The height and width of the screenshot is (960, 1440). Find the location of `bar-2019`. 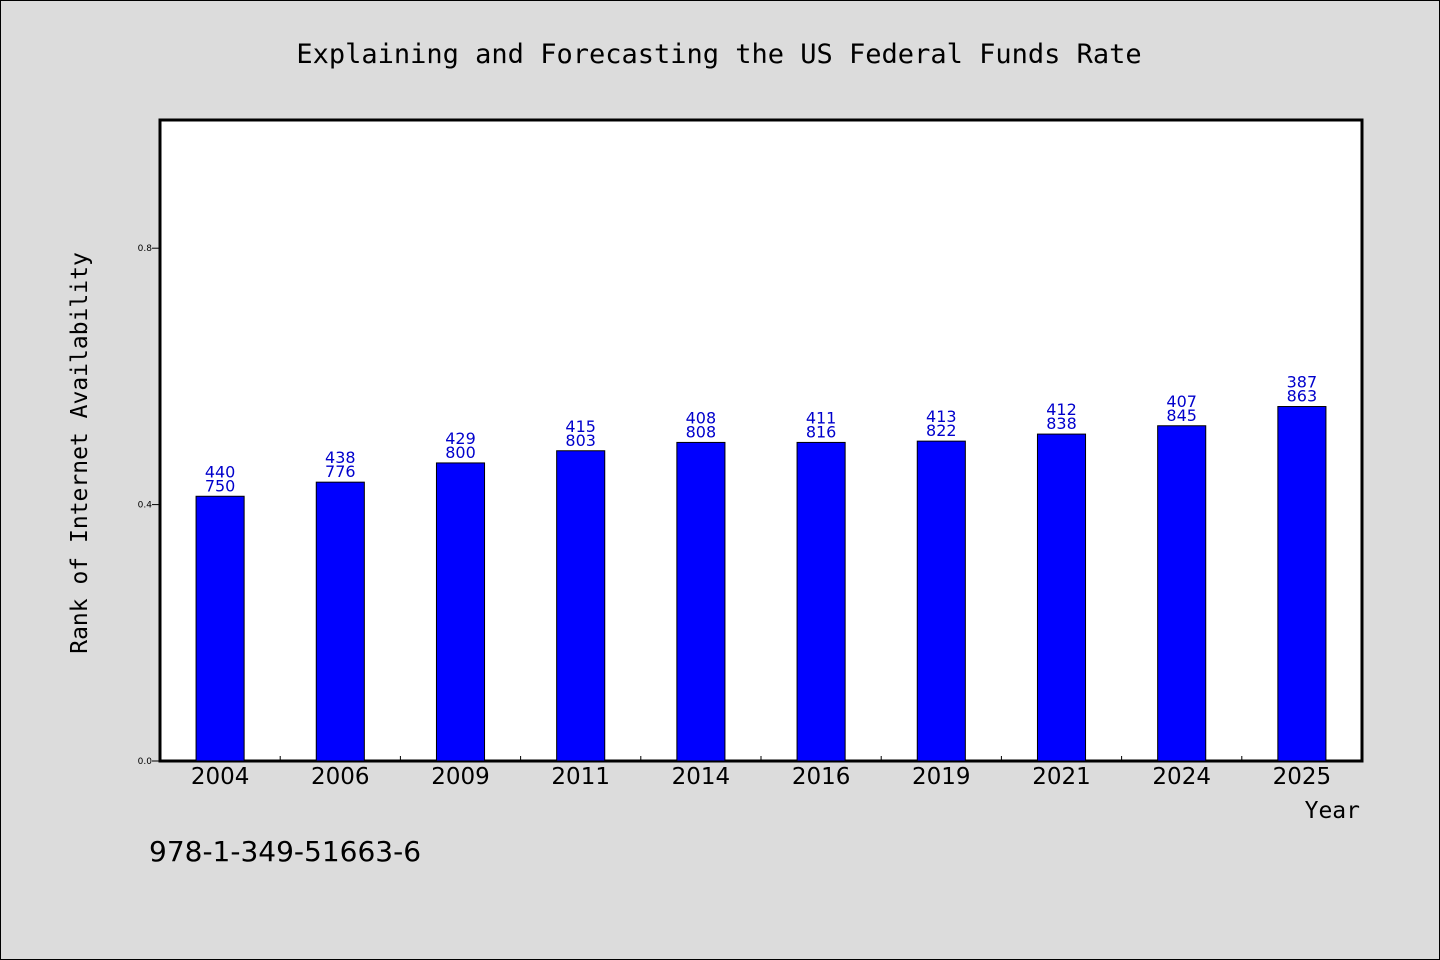

bar-2019 is located at coordinates (941, 601).